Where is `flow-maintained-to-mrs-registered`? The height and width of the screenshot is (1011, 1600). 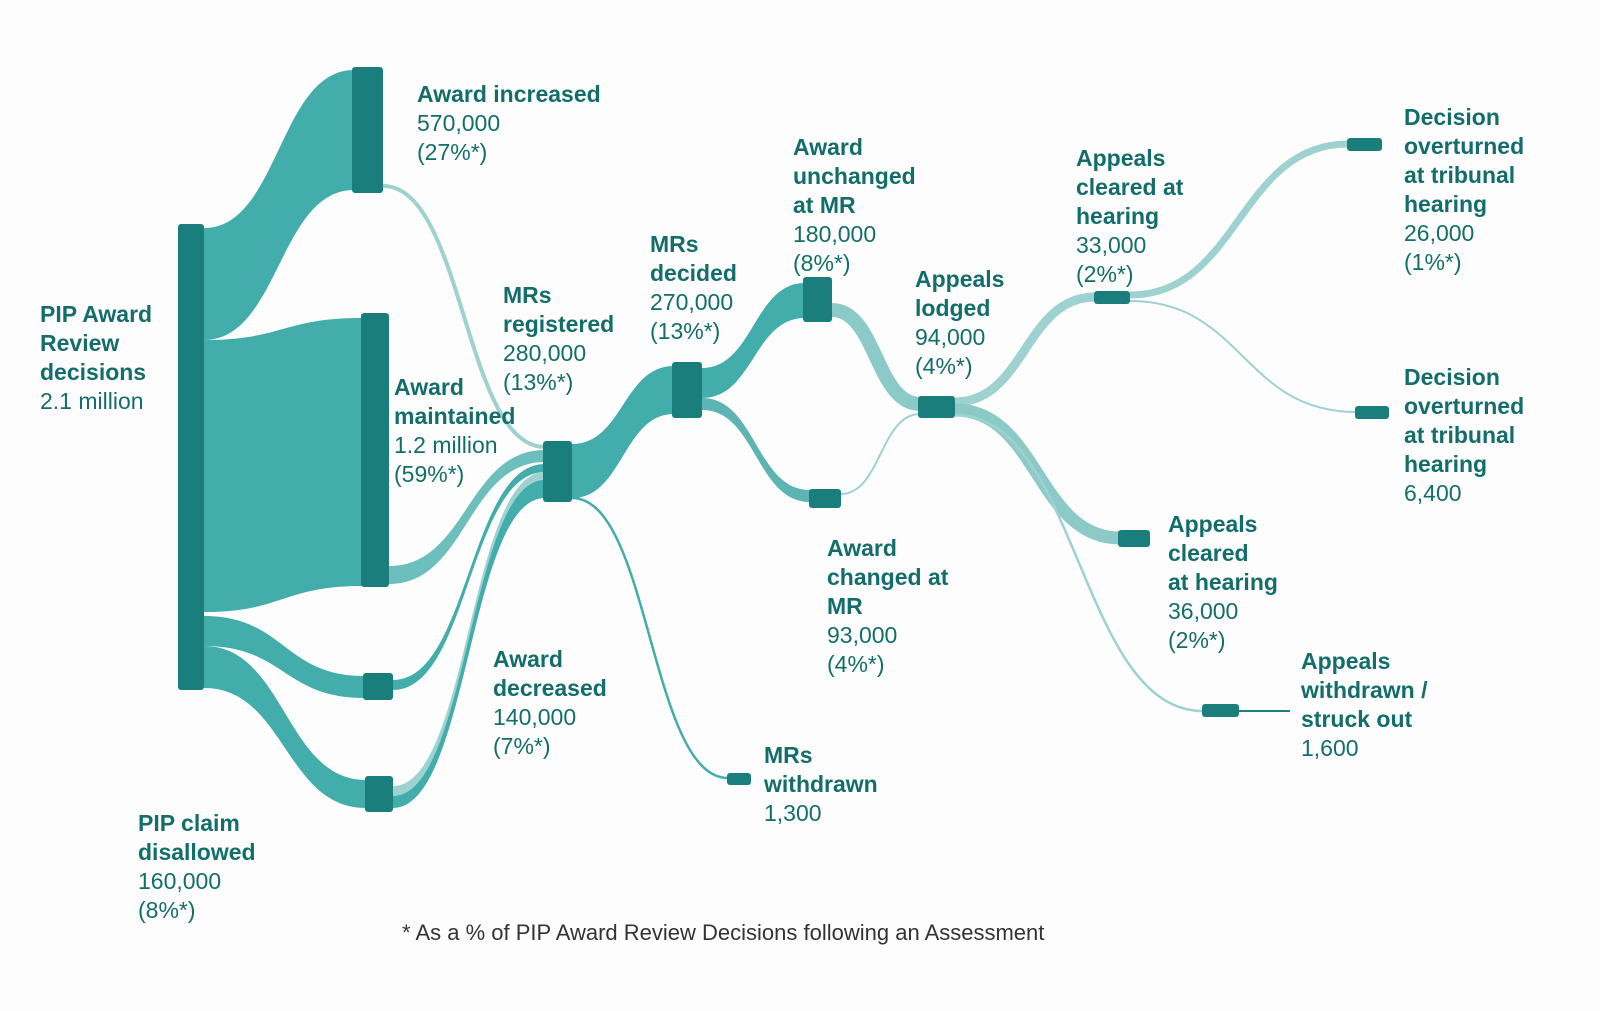
flow-maintained-to-mrs-registered is located at coordinates (467, 517).